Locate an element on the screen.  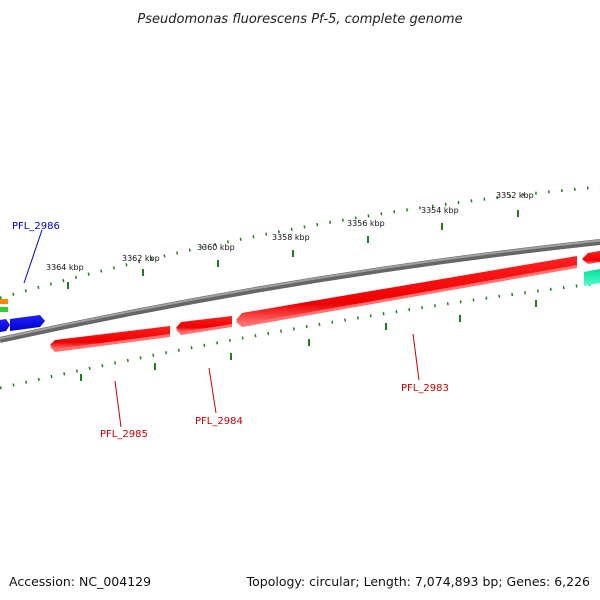
misc-feature-green is located at coordinates (4, 309).